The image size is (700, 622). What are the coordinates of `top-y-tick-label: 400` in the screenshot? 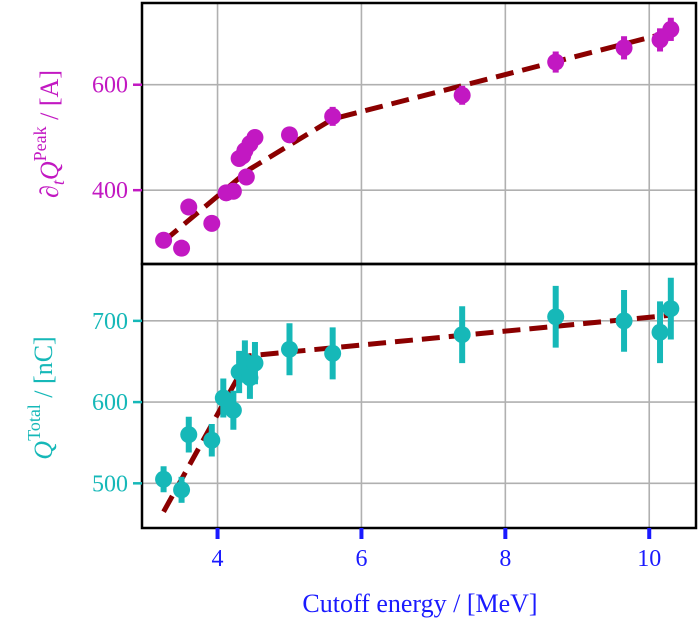 It's located at (110, 191).